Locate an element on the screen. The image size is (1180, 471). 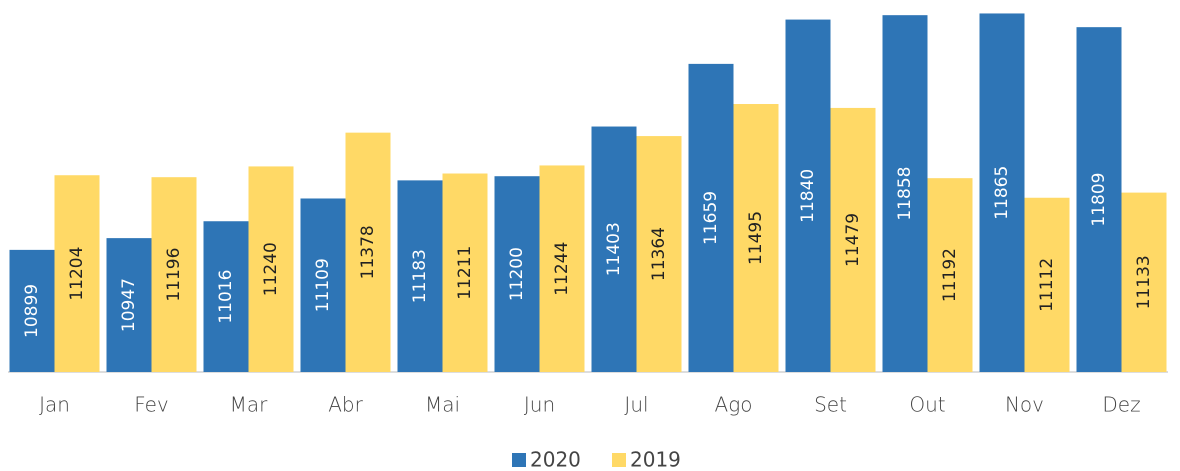
x-tick-label: Fev is located at coordinates (151, 405).